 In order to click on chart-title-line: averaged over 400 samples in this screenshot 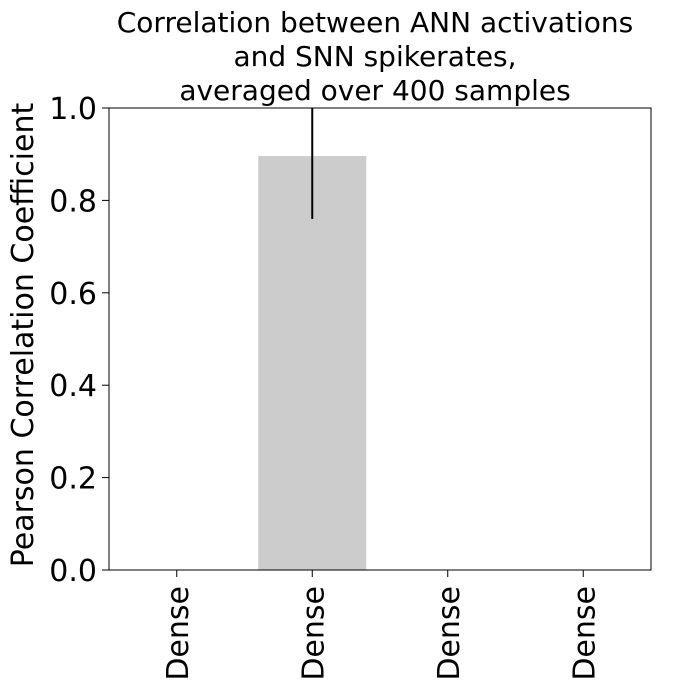, I will do `click(374, 90)`.